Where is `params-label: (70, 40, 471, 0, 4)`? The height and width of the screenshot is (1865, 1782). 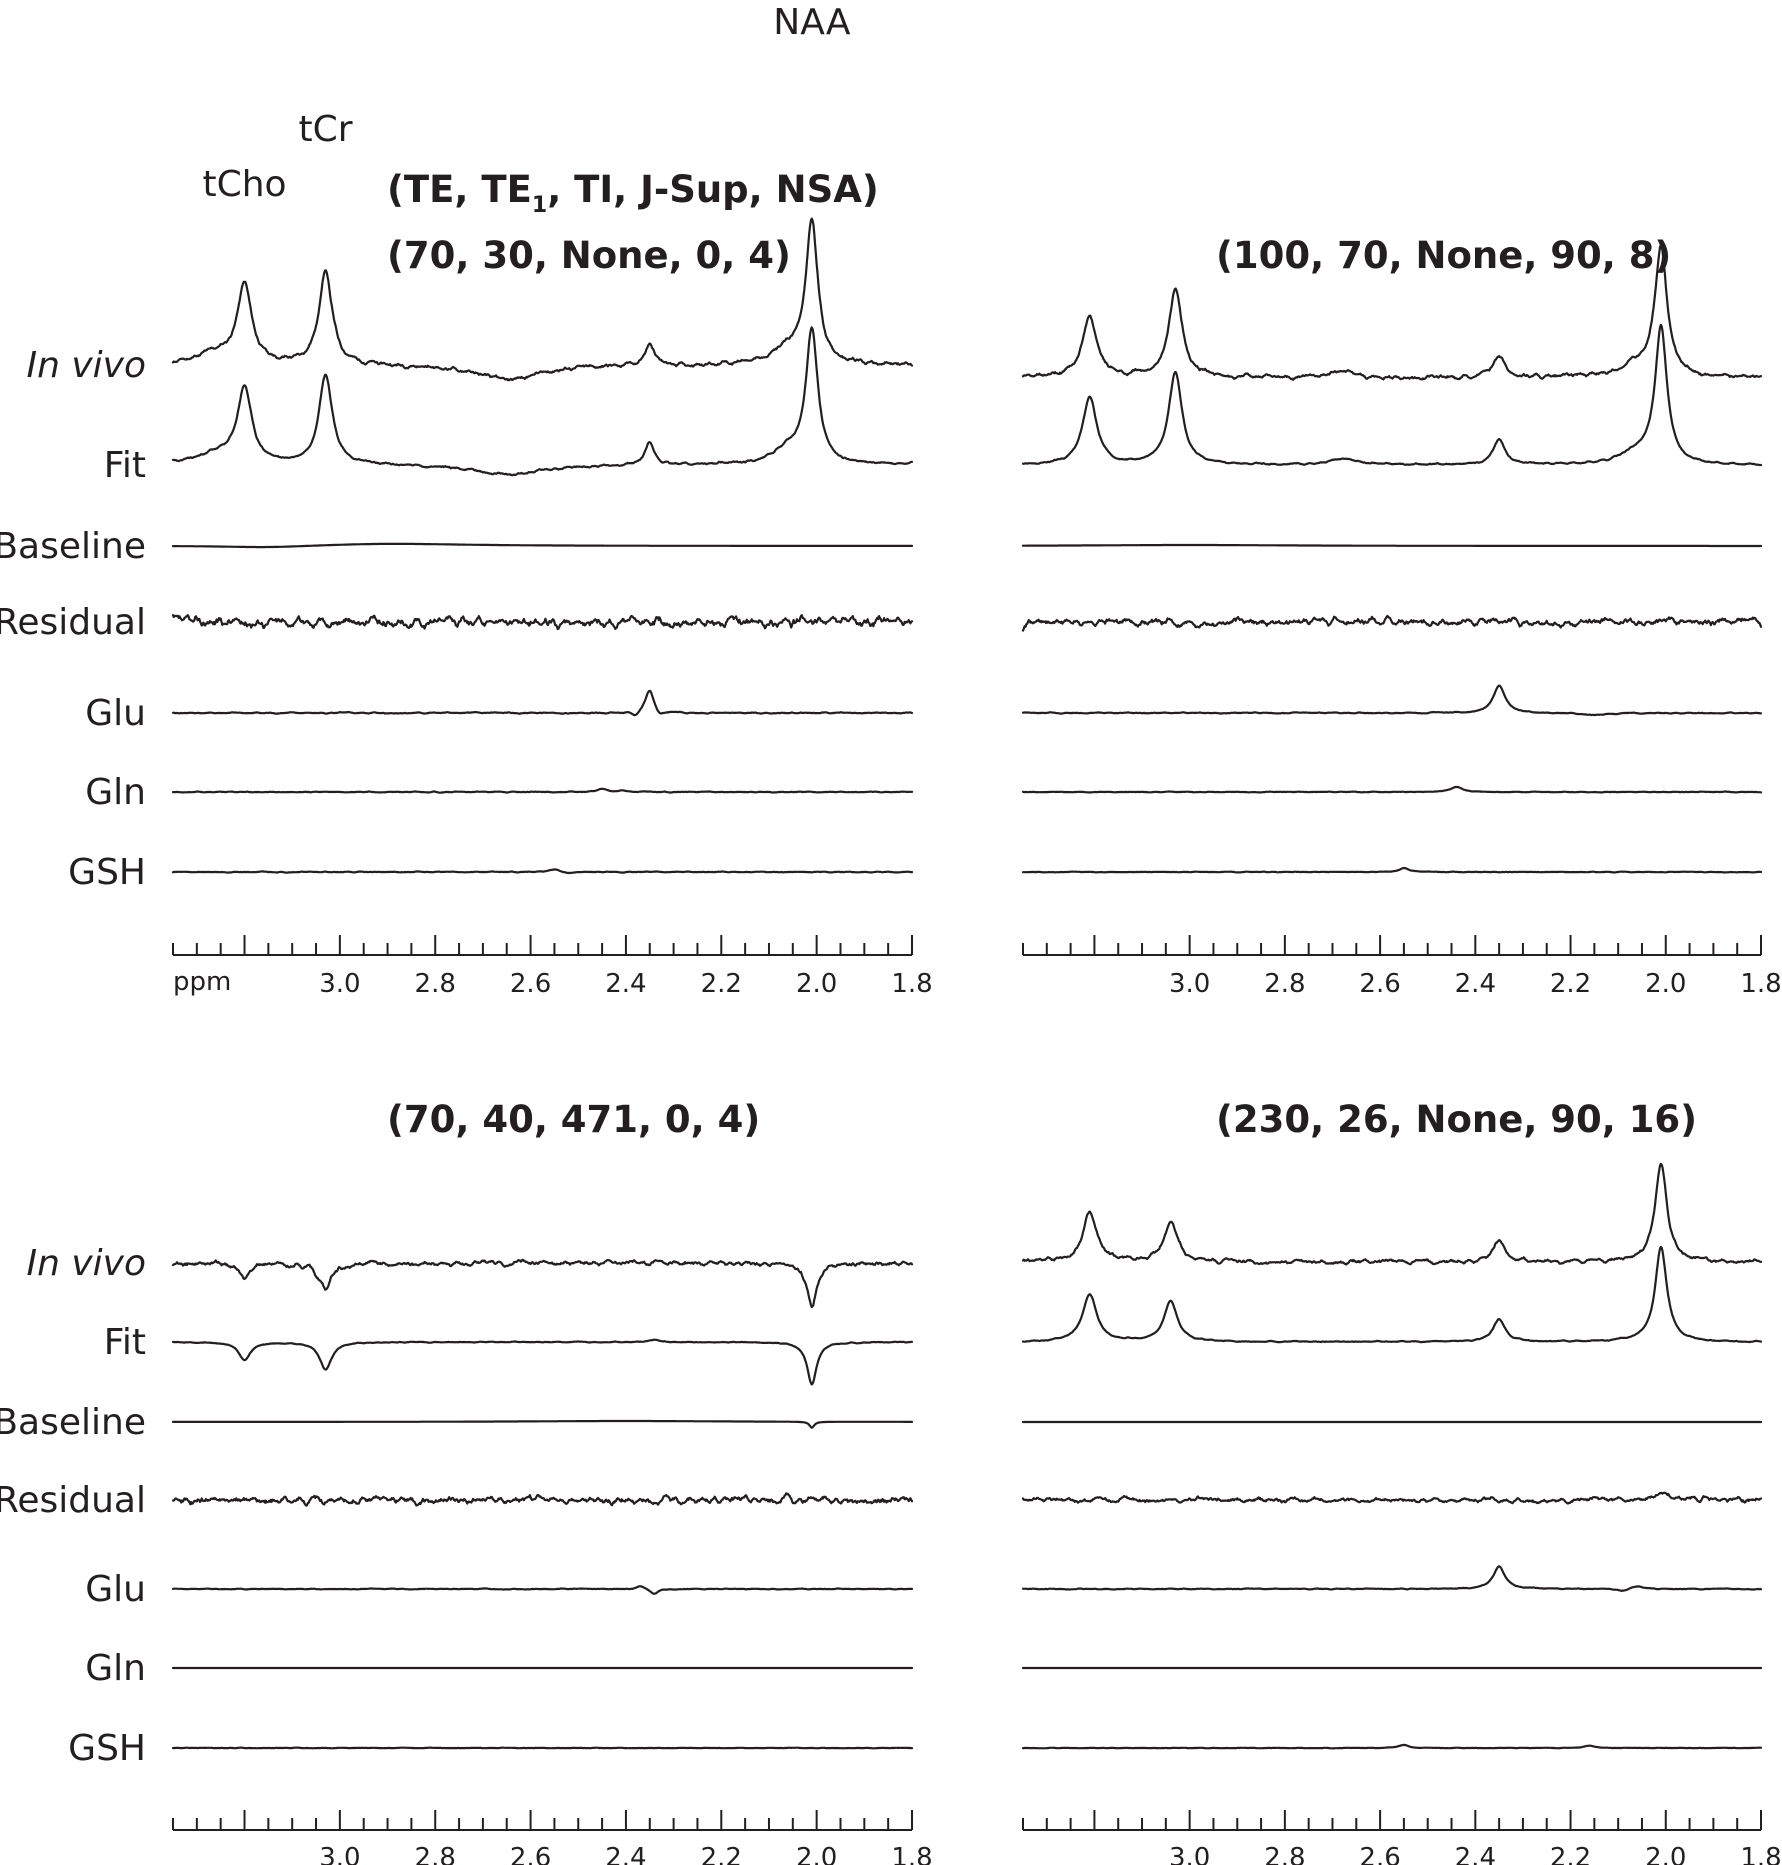 params-label: (70, 40, 471, 0, 4) is located at coordinates (573, 1119).